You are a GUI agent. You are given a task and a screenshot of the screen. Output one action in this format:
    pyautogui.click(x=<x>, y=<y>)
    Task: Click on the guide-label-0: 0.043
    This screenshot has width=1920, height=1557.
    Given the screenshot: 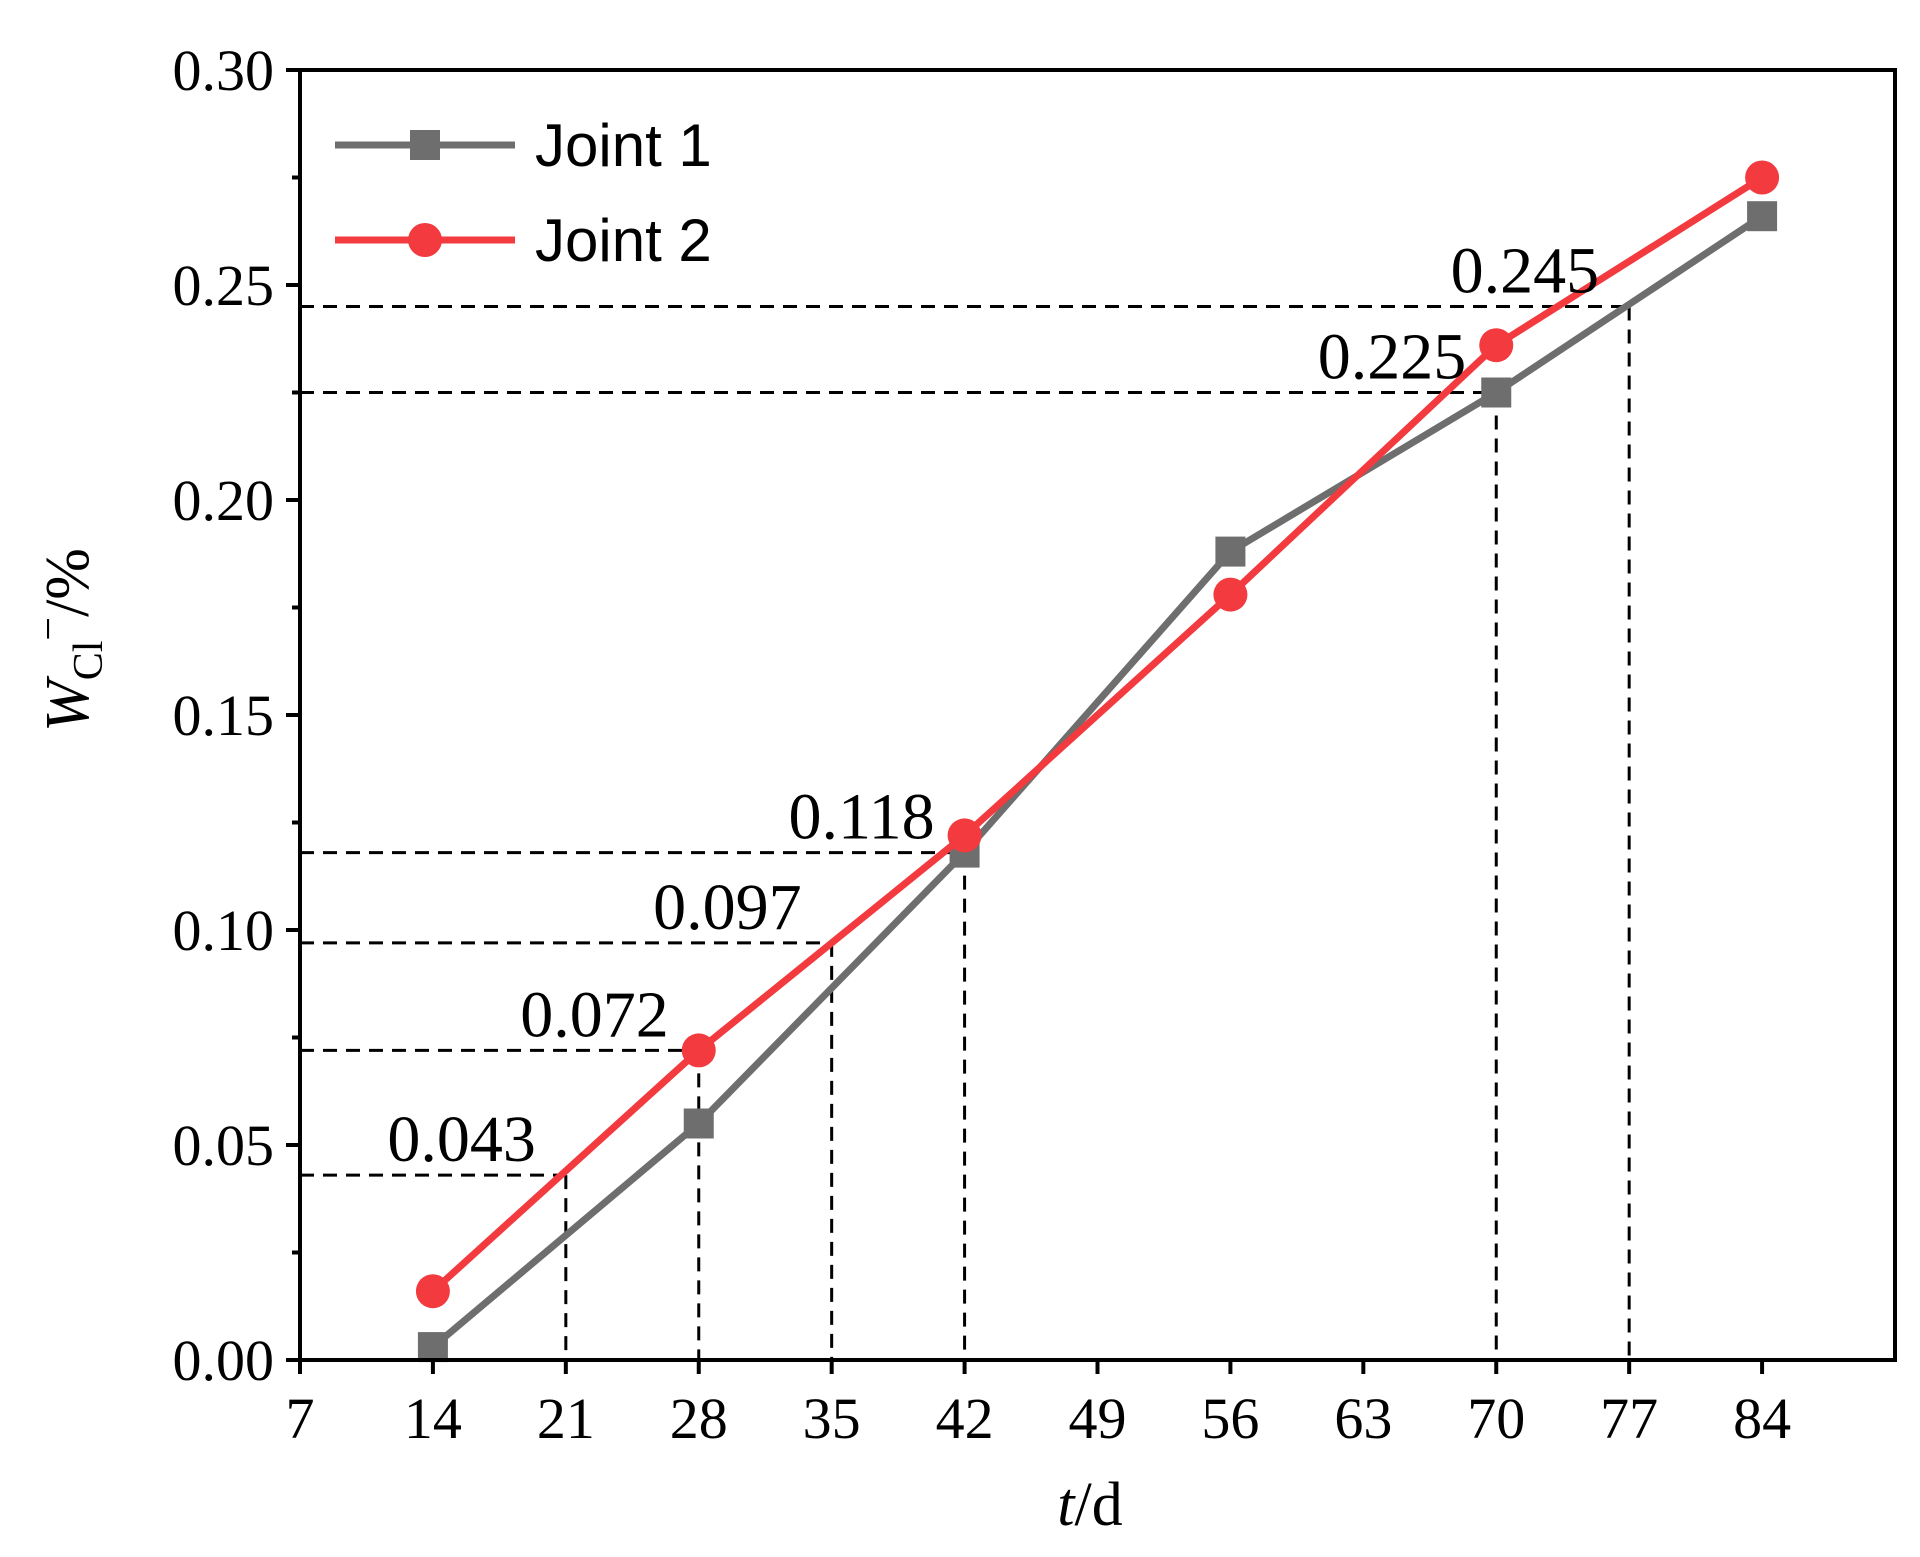 What is the action you would take?
    pyautogui.click(x=461, y=1139)
    